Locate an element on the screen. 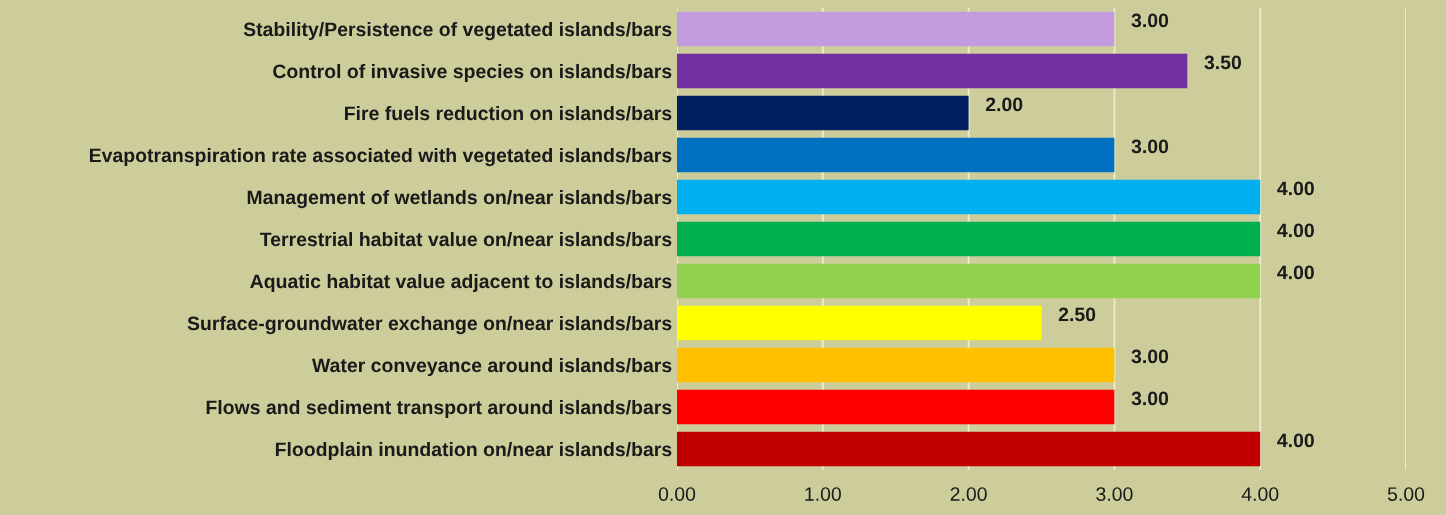 The width and height of the screenshot is (1446, 515). y-tick-label: Floodplain inundation on/near islands/bars is located at coordinates (473, 451).